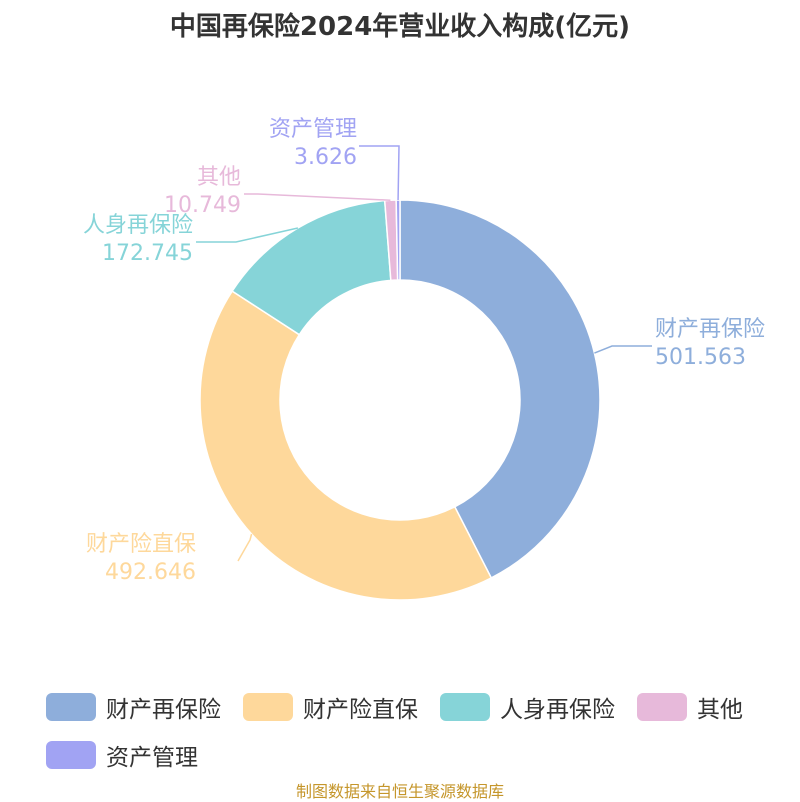 The image size is (800, 802). I want to click on legend-item-5: 资产管理, so click(122, 755).